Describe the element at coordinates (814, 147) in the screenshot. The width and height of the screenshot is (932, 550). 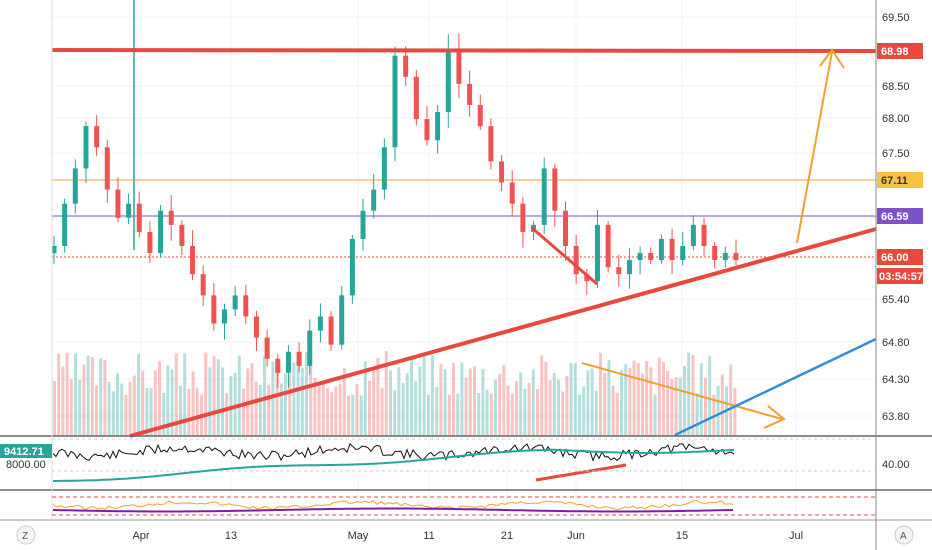
I see `orange-up-arrow-line` at that location.